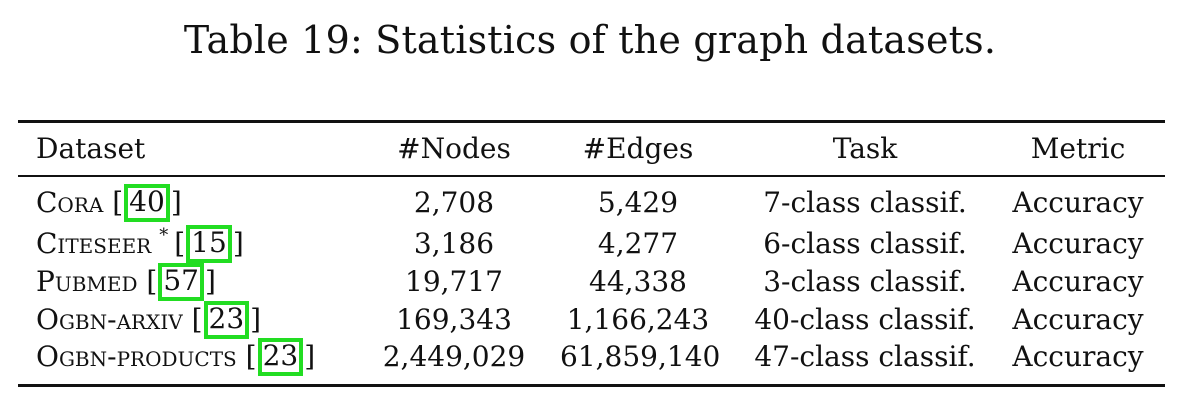  What do you see at coordinates (865, 202) in the screenshot?
I see `task-cell: 7-class classif.` at bounding box center [865, 202].